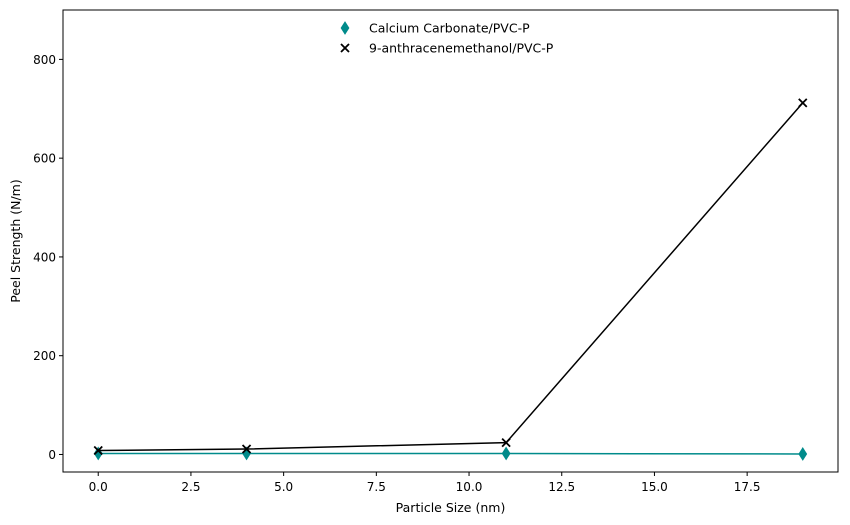 The width and height of the screenshot is (850, 525). I want to click on legend-label: Calcium Carbonate/PVC-P, so click(449, 28).